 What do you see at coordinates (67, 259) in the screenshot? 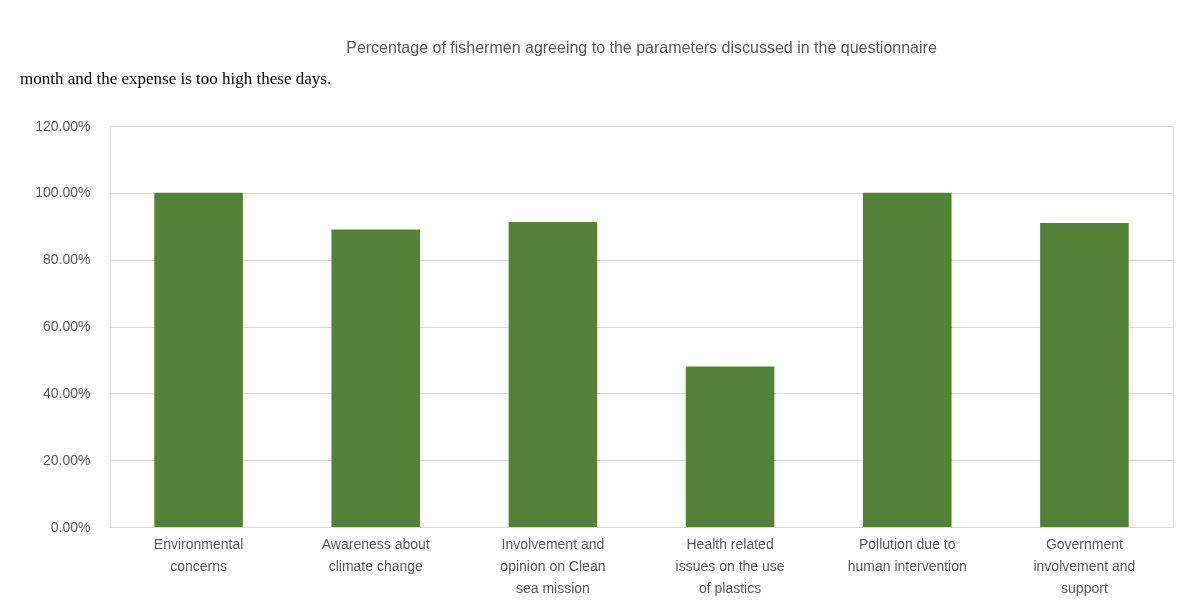
I see `y-tick-label: 80.00%` at bounding box center [67, 259].